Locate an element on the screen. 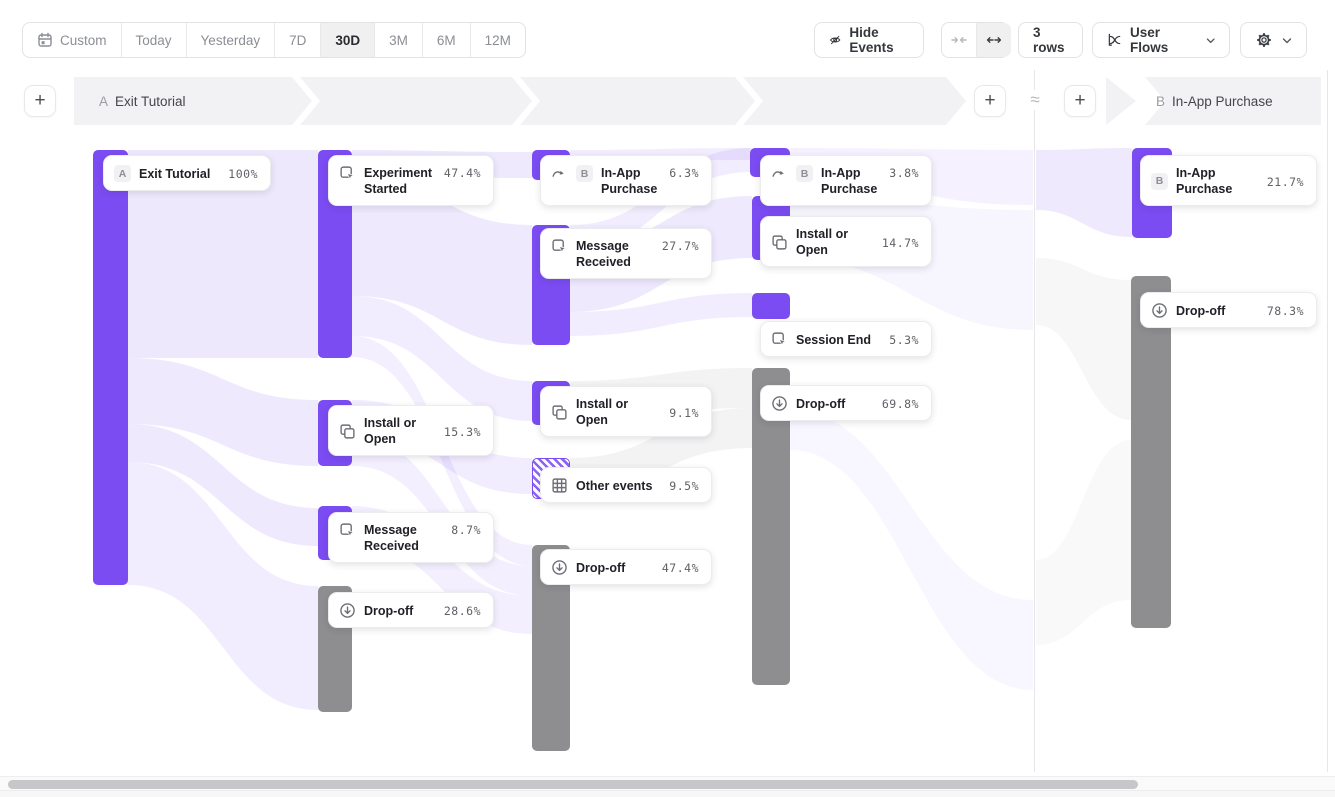 The height and width of the screenshot is (797, 1335). horizontal-scrollbar-thumb is located at coordinates (573, 784).